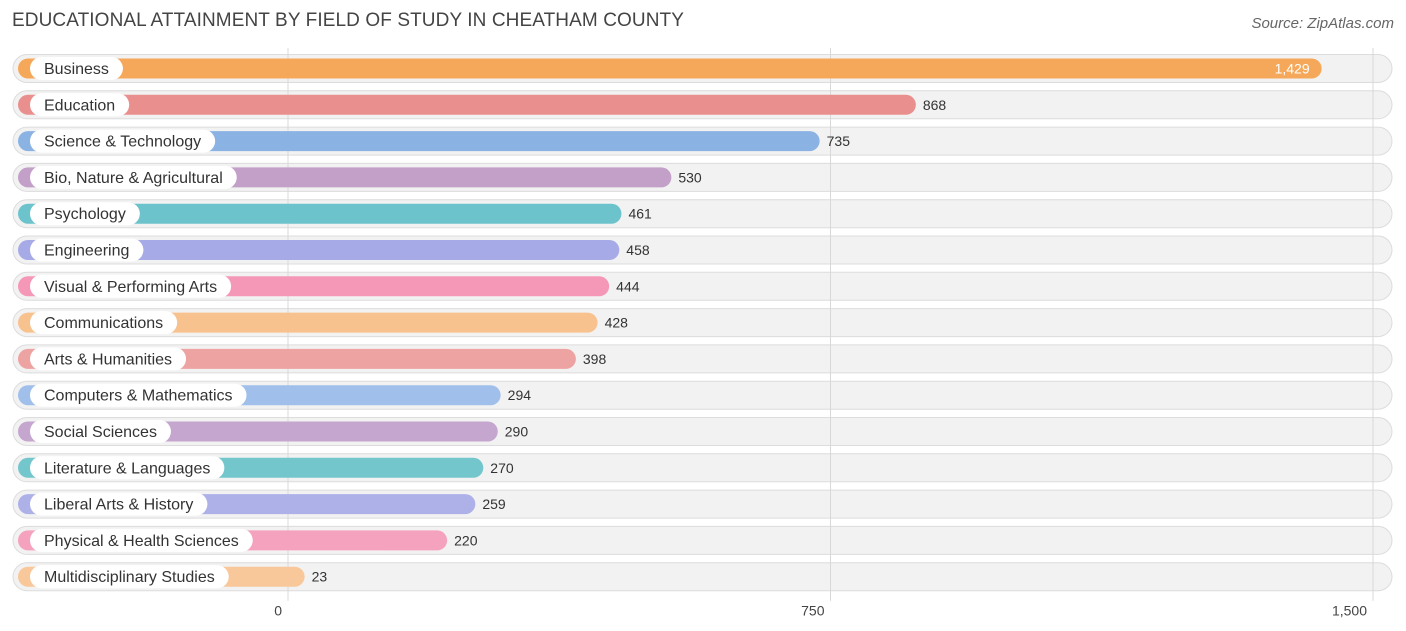  What do you see at coordinates (1349, 611) in the screenshot?
I see `tick-label: 1,500` at bounding box center [1349, 611].